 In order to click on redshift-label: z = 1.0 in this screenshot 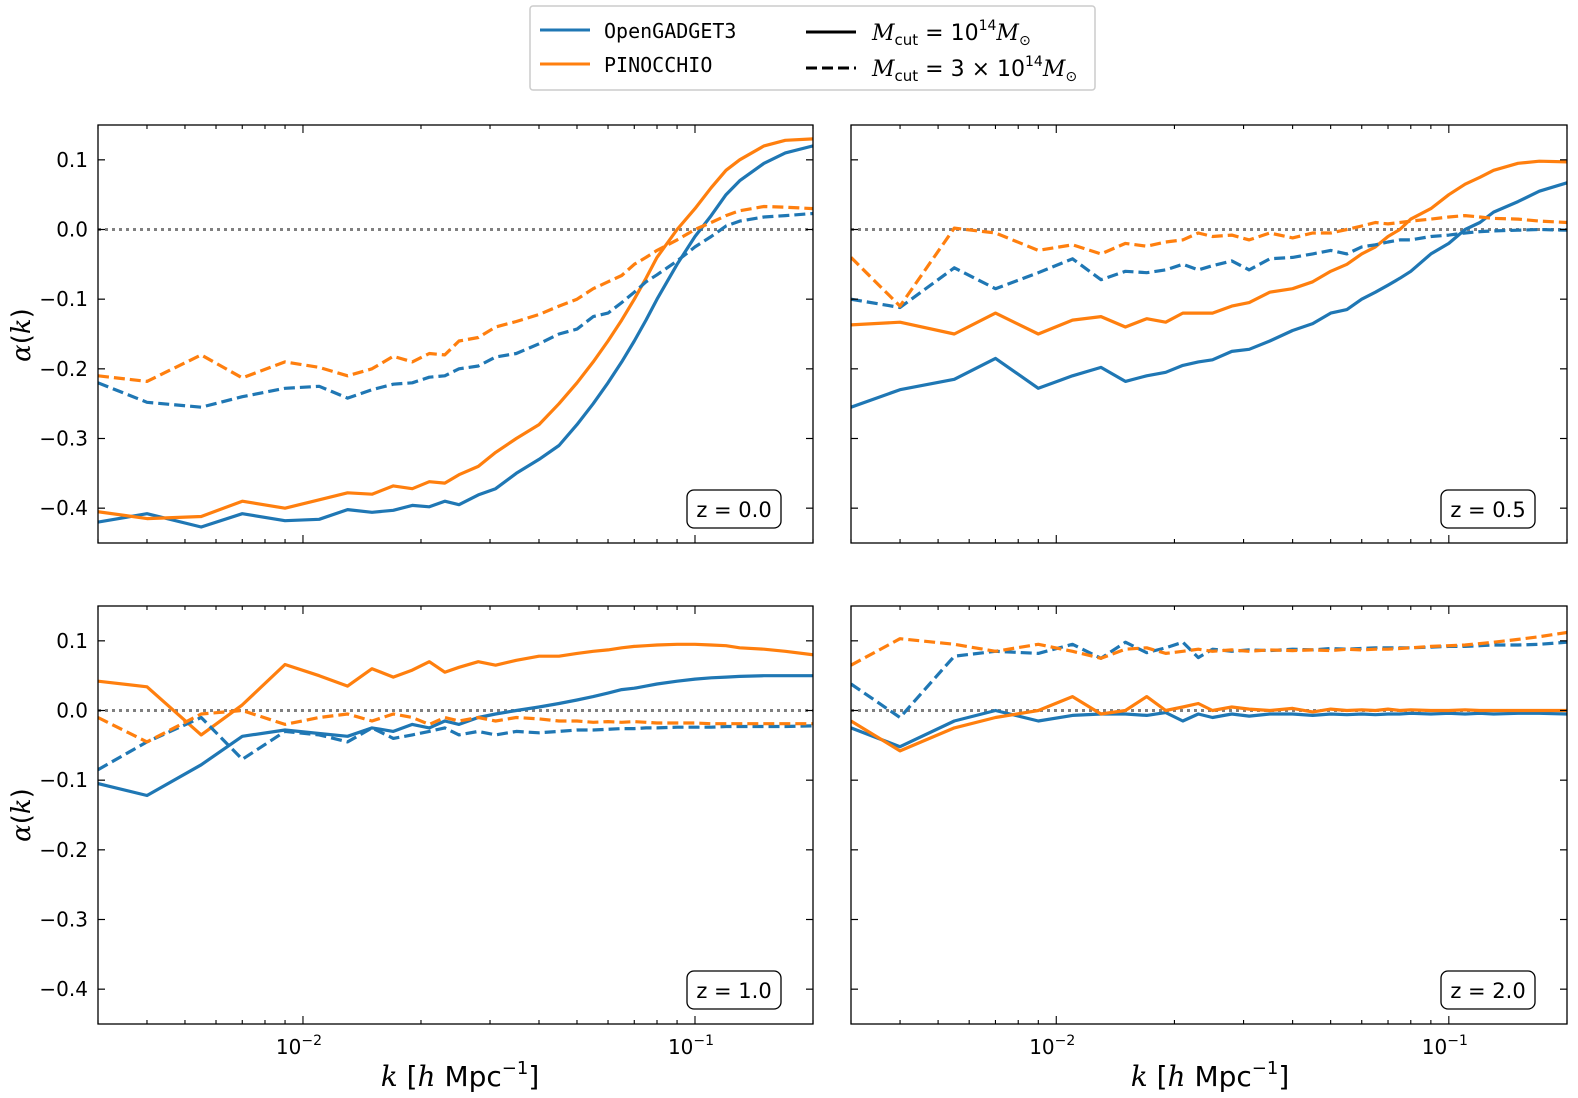, I will do `click(733, 991)`.